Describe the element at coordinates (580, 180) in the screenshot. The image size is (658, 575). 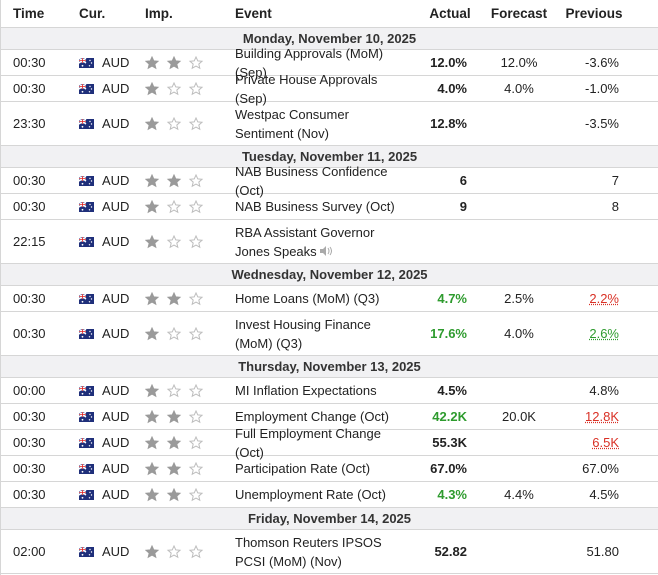
I see `previous-cell: 7` at that location.